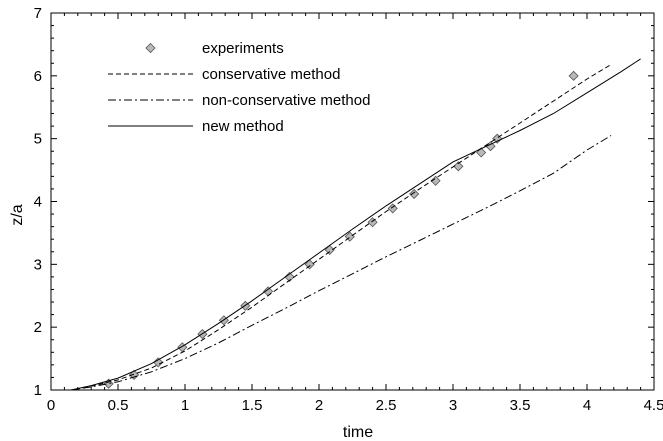  What do you see at coordinates (38, 202) in the screenshot?
I see `y-tick-label: 4` at bounding box center [38, 202].